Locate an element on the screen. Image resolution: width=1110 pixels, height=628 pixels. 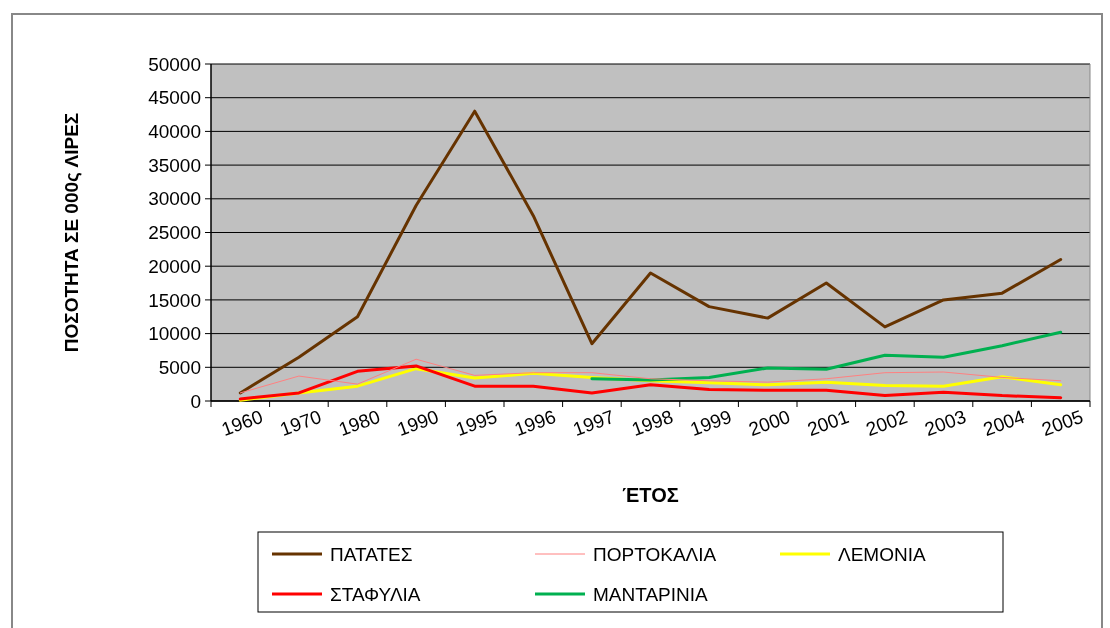
y-tick-label: 35000 is located at coordinates (174, 165).